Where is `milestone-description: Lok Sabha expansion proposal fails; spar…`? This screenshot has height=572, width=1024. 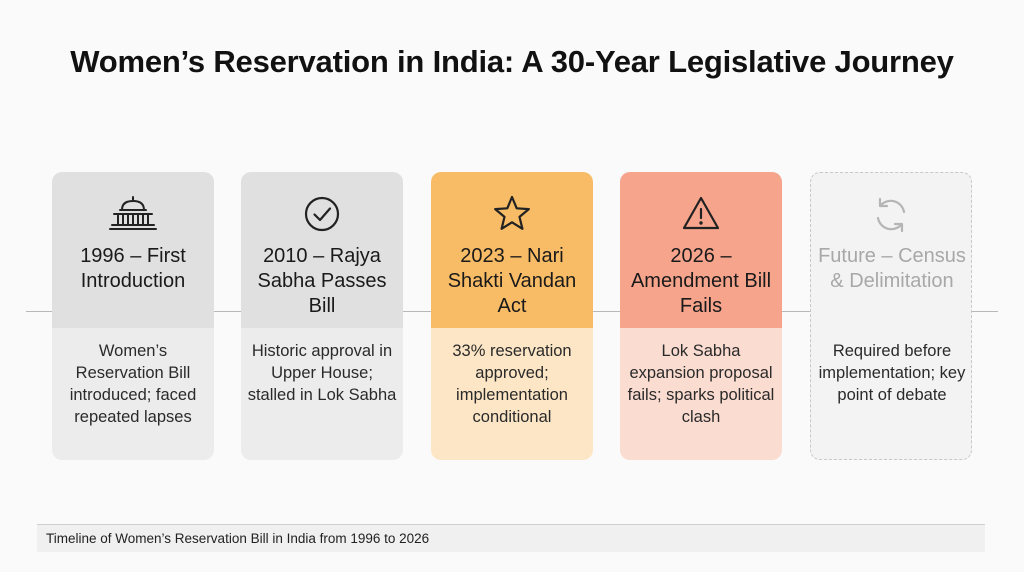 milestone-description: Lok Sabha expansion proposal fails; spar… is located at coordinates (701, 384).